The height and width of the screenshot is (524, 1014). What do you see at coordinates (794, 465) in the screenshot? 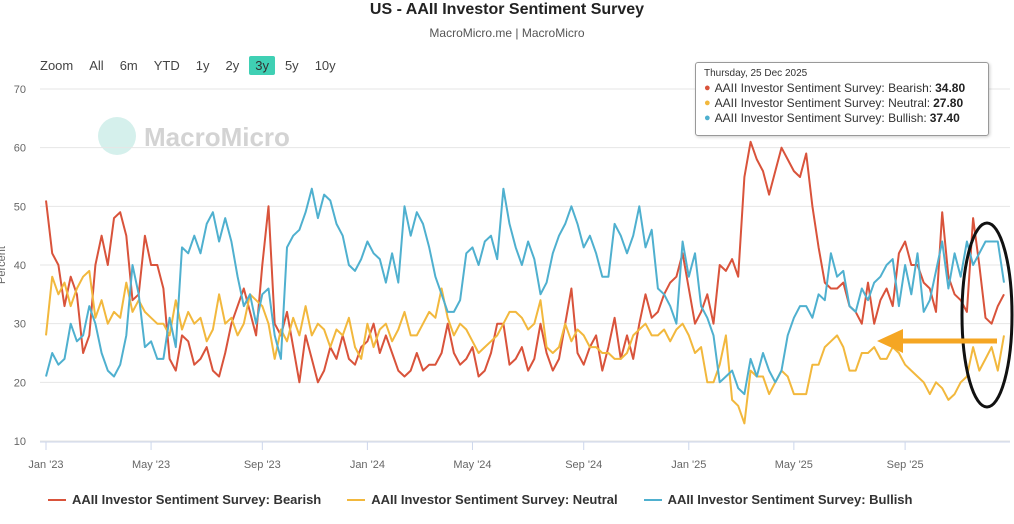
I see `x-tick-label: May '25` at bounding box center [794, 465].